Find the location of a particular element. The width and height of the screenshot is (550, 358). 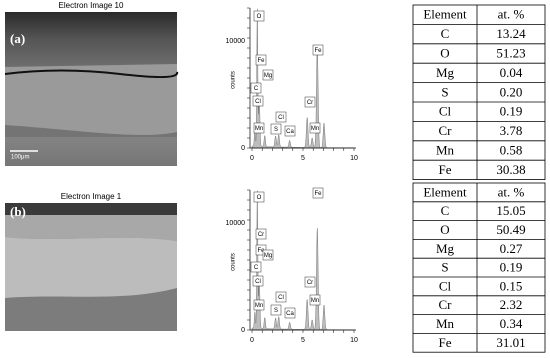

peak-label: Mg is located at coordinates (268, 256).